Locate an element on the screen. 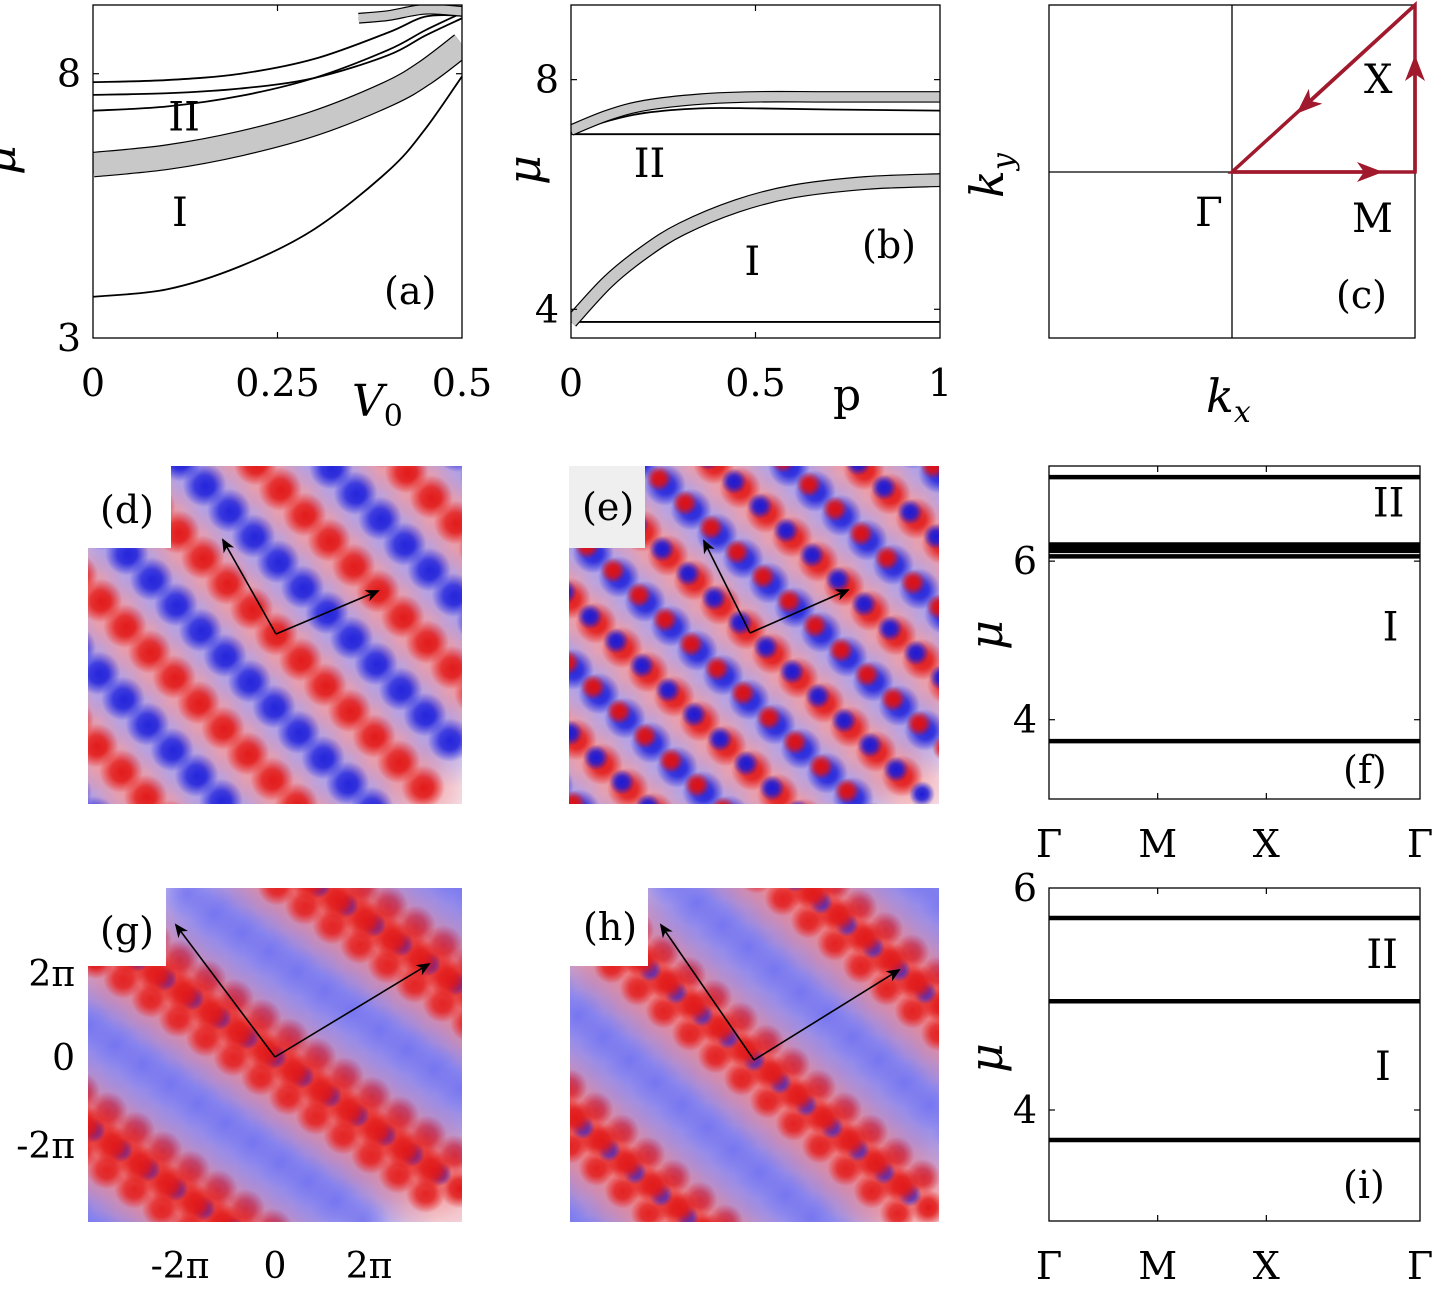  x-tick-label: 0 is located at coordinates (93, 383).